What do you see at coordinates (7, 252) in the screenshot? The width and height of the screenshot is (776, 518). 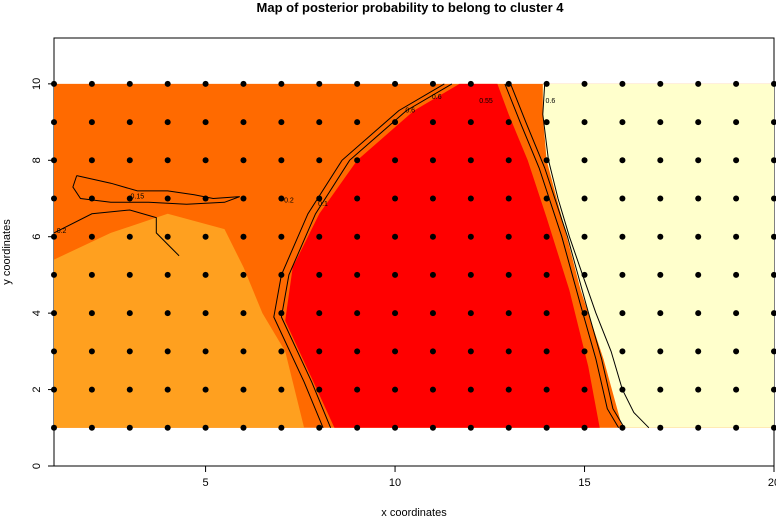 I see `y-axis-label: y coordinates` at bounding box center [7, 252].